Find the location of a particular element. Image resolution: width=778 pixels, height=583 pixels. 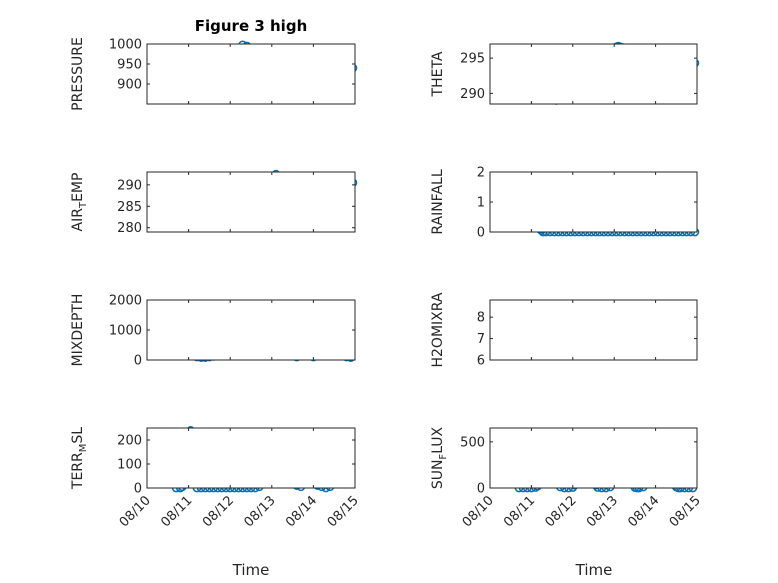

y-axis-label: TERRMSL is located at coordinates (79, 458).